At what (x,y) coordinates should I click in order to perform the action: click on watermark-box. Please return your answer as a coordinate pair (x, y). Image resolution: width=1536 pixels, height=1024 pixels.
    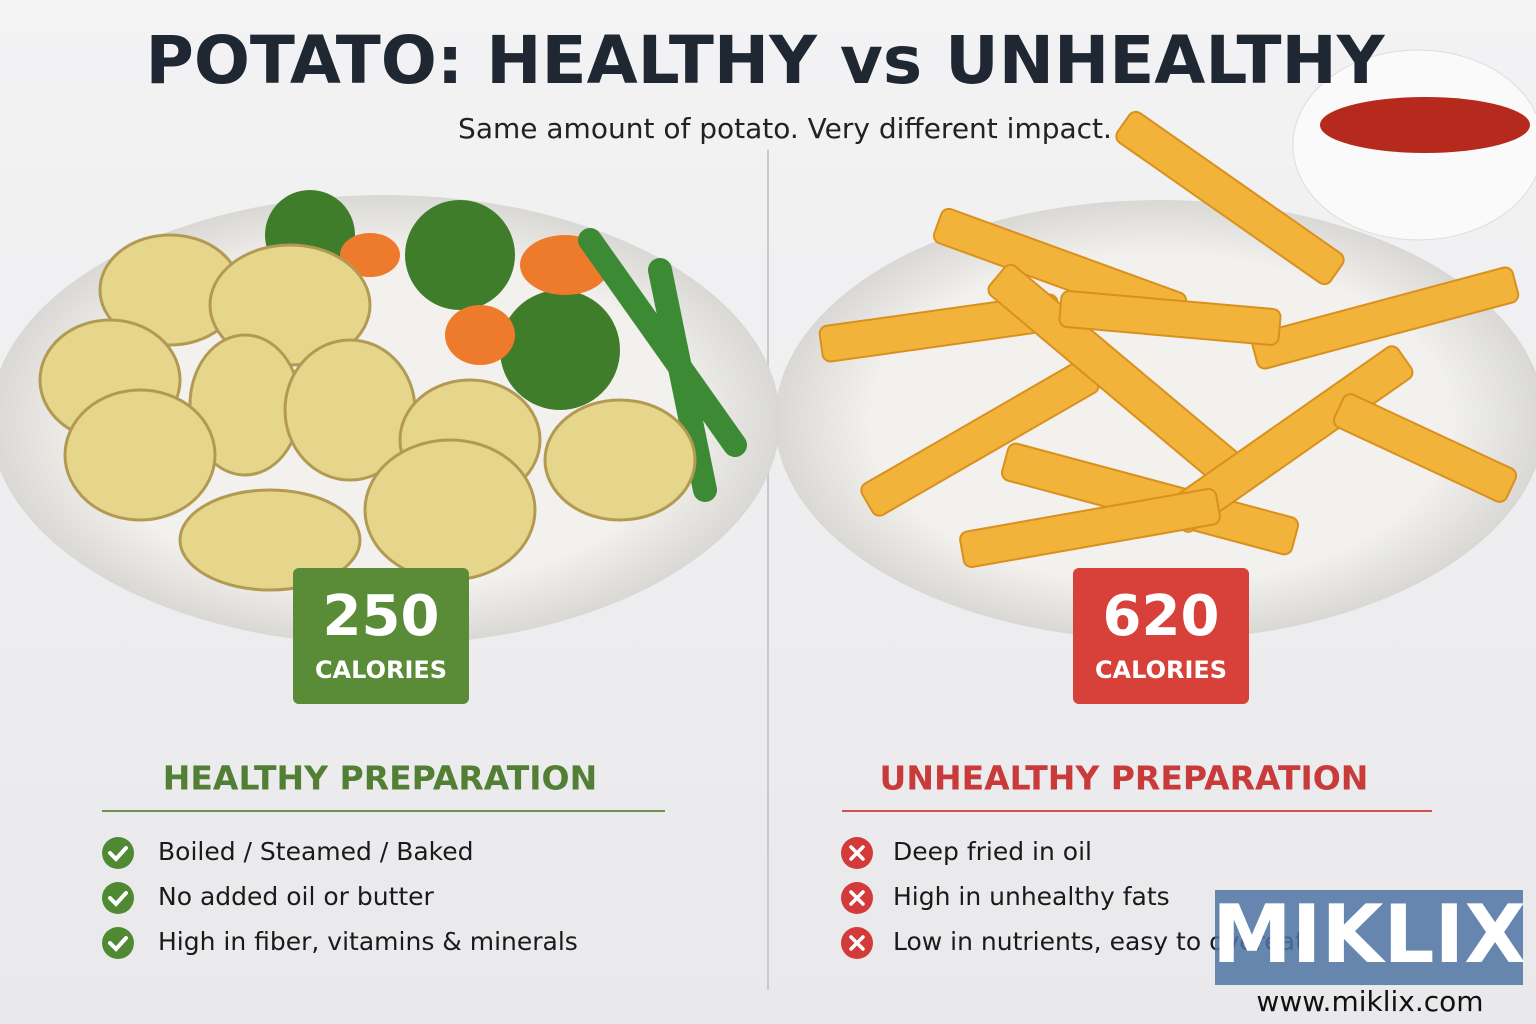
    Looking at the image, I should click on (1369, 937).